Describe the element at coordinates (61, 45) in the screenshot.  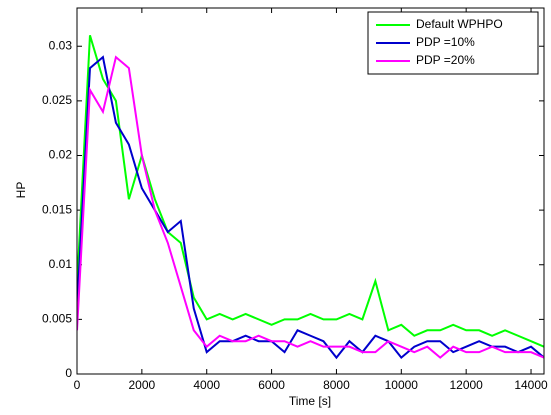
I see `y-tick-label: 0.03` at that location.